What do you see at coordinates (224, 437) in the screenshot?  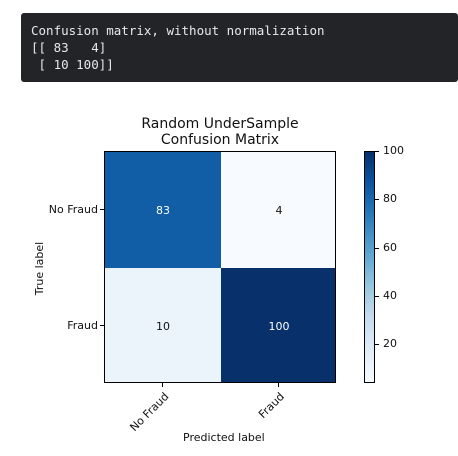 I see `x-axis-title: Predicted label` at bounding box center [224, 437].